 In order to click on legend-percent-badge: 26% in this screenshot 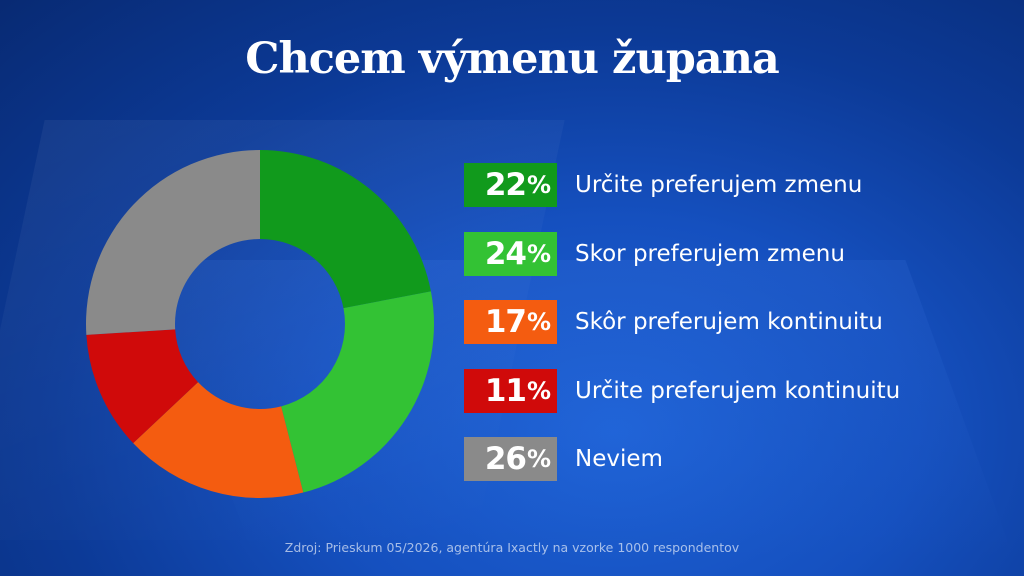, I will do `click(510, 459)`.